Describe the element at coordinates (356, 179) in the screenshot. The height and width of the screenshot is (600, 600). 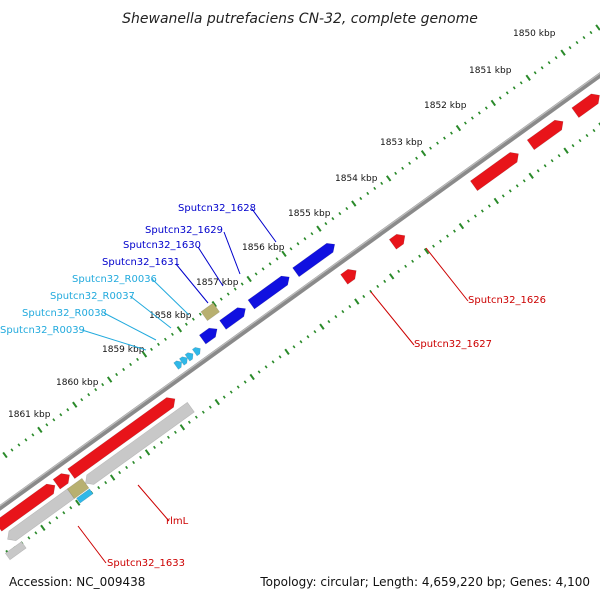
I see `kbp-label: 1854 kbp` at that location.